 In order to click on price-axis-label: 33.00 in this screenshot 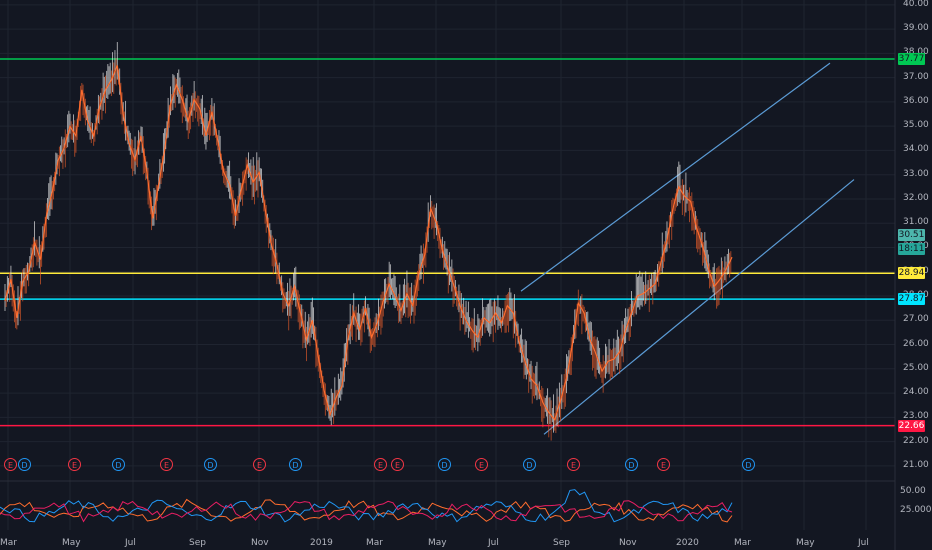, I will do `click(916, 173)`.